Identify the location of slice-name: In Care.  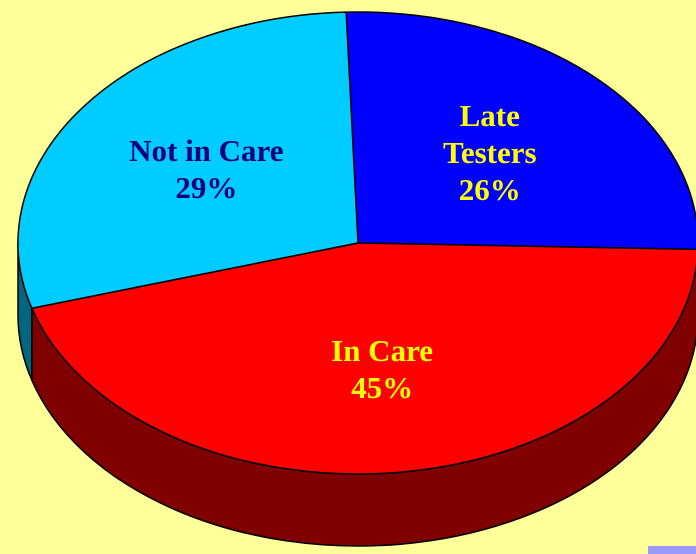
(382, 350).